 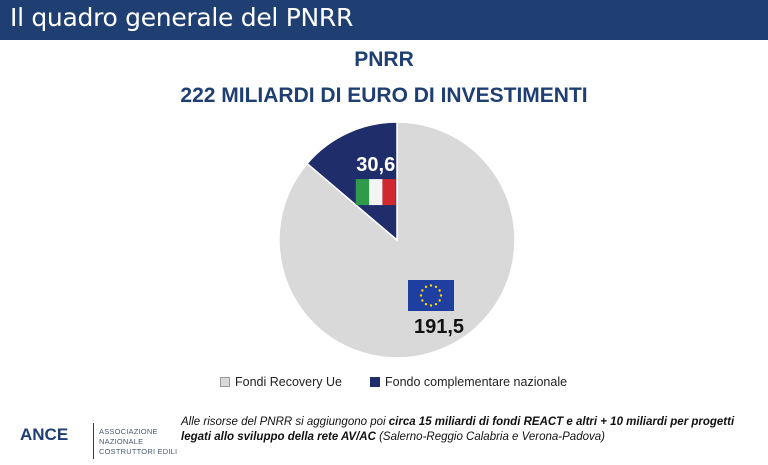 I want to click on ance-logo-subtitle: ASSOCIAZIONE NAZIONALE COSTRUTTORI EDILI, so click(x=139, y=442).